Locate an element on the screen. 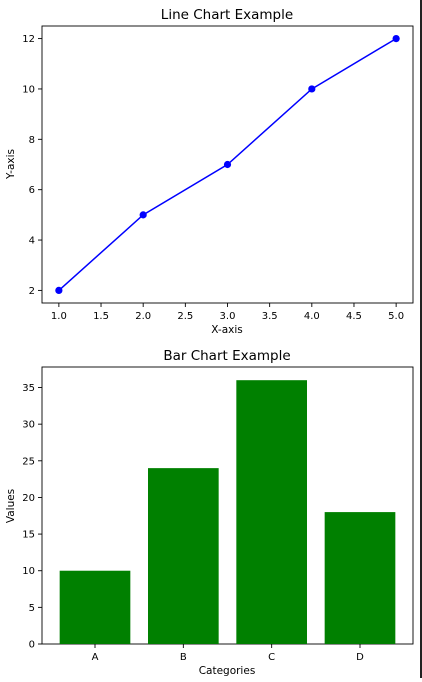 This screenshot has width=422, height=682. line-chart-y-tick-label: 8 is located at coordinates (32, 140).